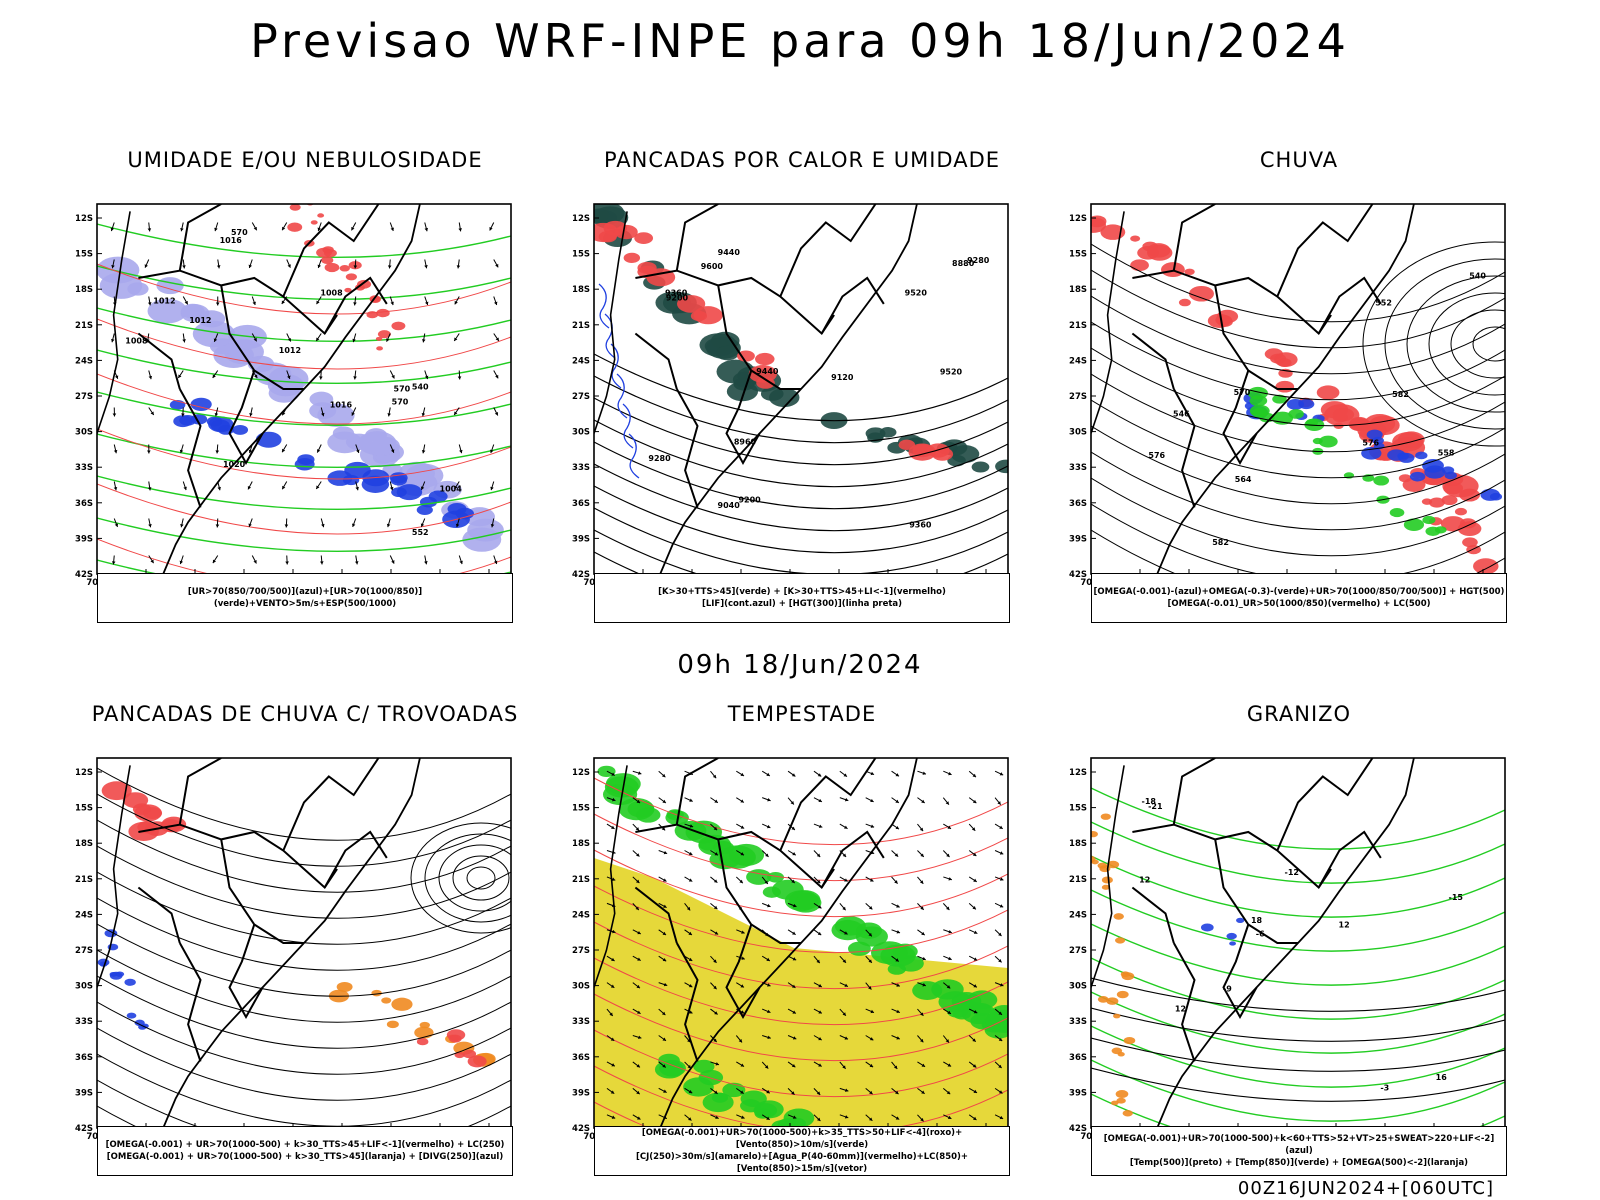 This screenshot has width=1600, height=1200. What do you see at coordinates (304, 399) in the screenshot?
I see `contour-line` at bounding box center [304, 399].